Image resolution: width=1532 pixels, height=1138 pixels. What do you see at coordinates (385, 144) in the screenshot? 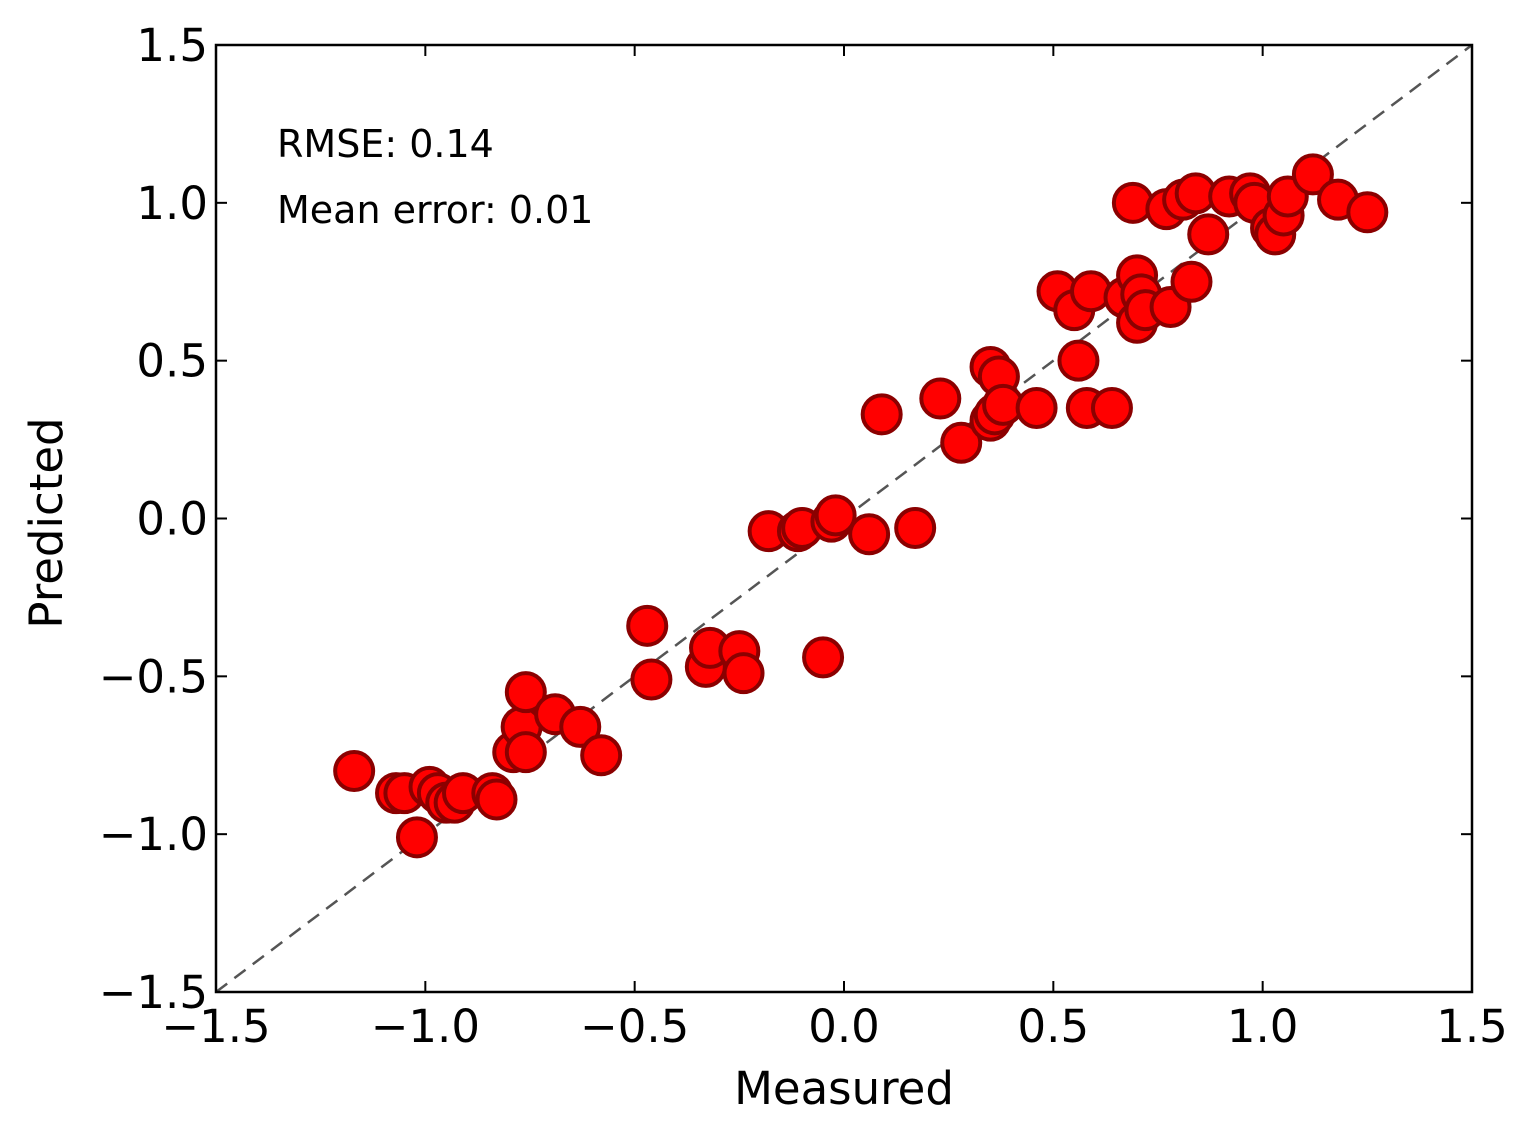
I see `rmse-annotation: RMSE: 0.14` at bounding box center [385, 144].